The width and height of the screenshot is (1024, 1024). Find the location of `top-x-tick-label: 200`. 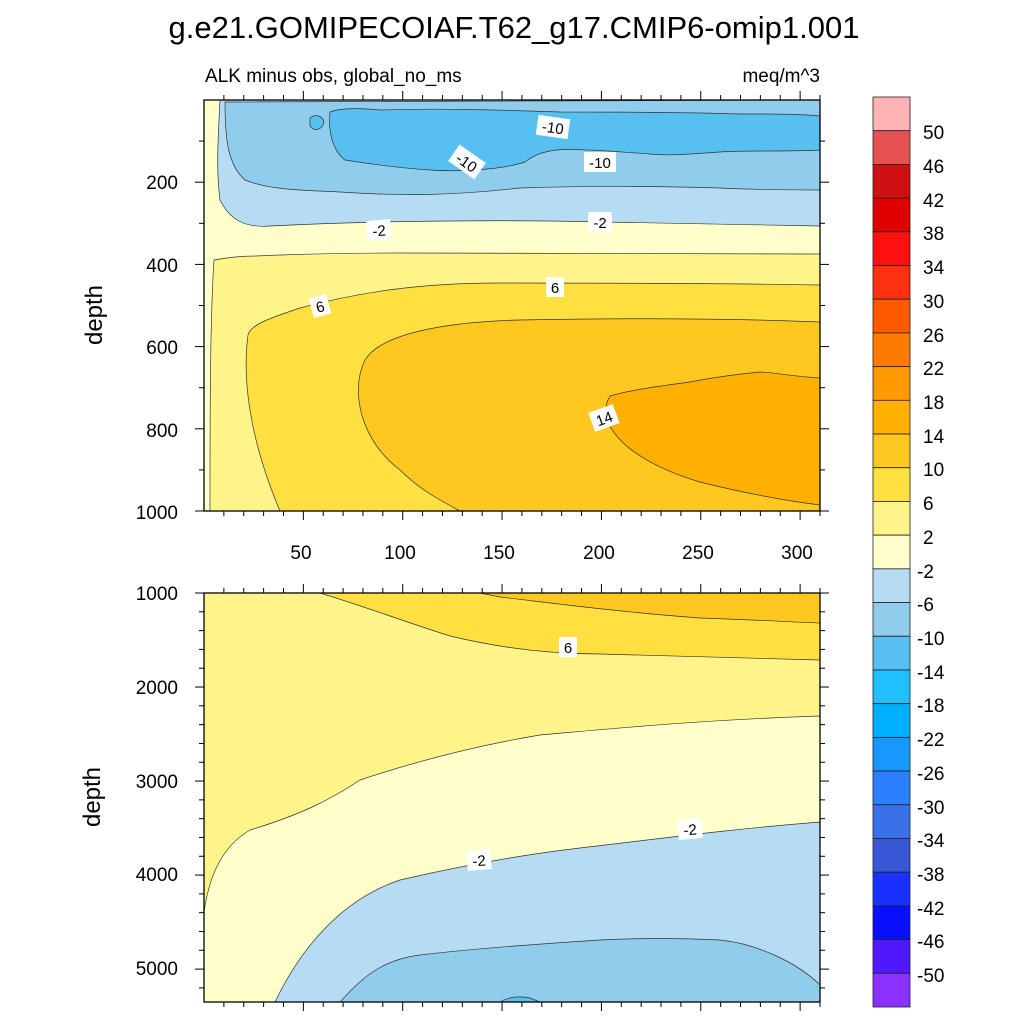

top-x-tick-label: 200 is located at coordinates (599, 553).